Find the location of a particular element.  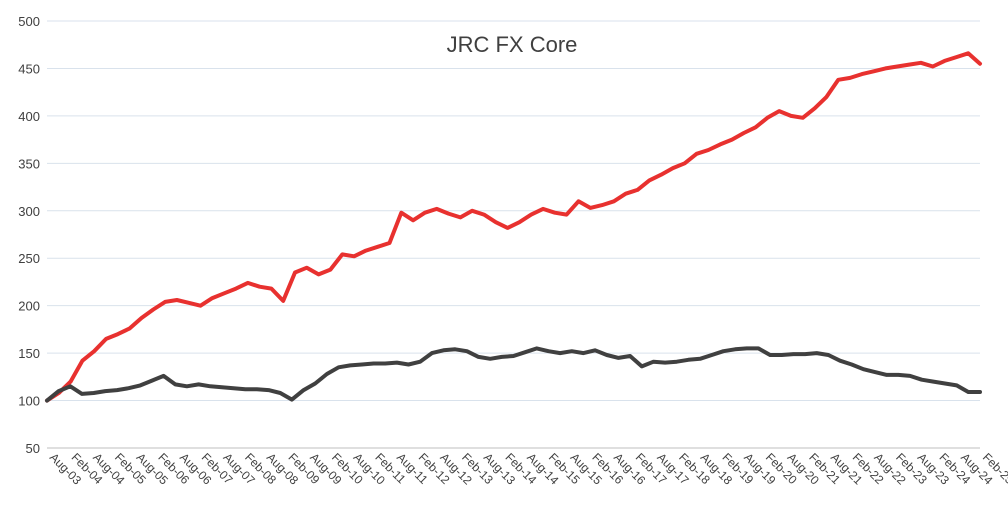

y-tick-label: 100 is located at coordinates (29, 401).